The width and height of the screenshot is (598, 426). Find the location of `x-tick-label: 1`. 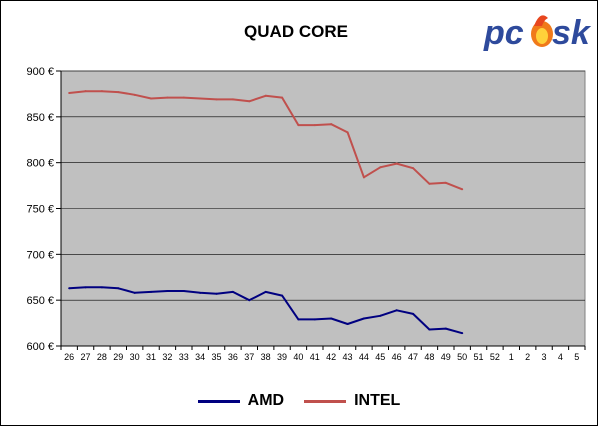

x-tick-label: 1 is located at coordinates (511, 357).